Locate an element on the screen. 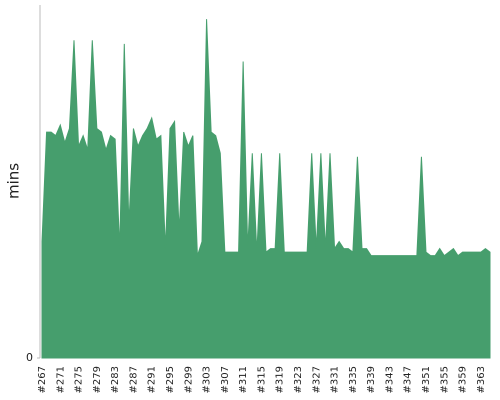  x-tick-label: #299 is located at coordinates (188, 379).